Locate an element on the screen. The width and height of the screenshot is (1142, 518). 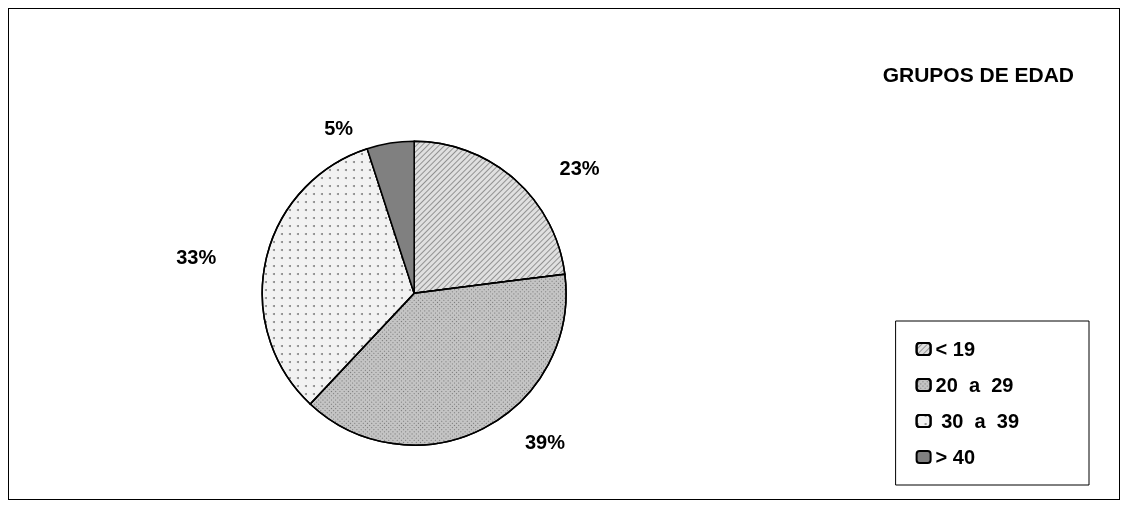
legend-label: > 40 is located at coordinates (955, 457).